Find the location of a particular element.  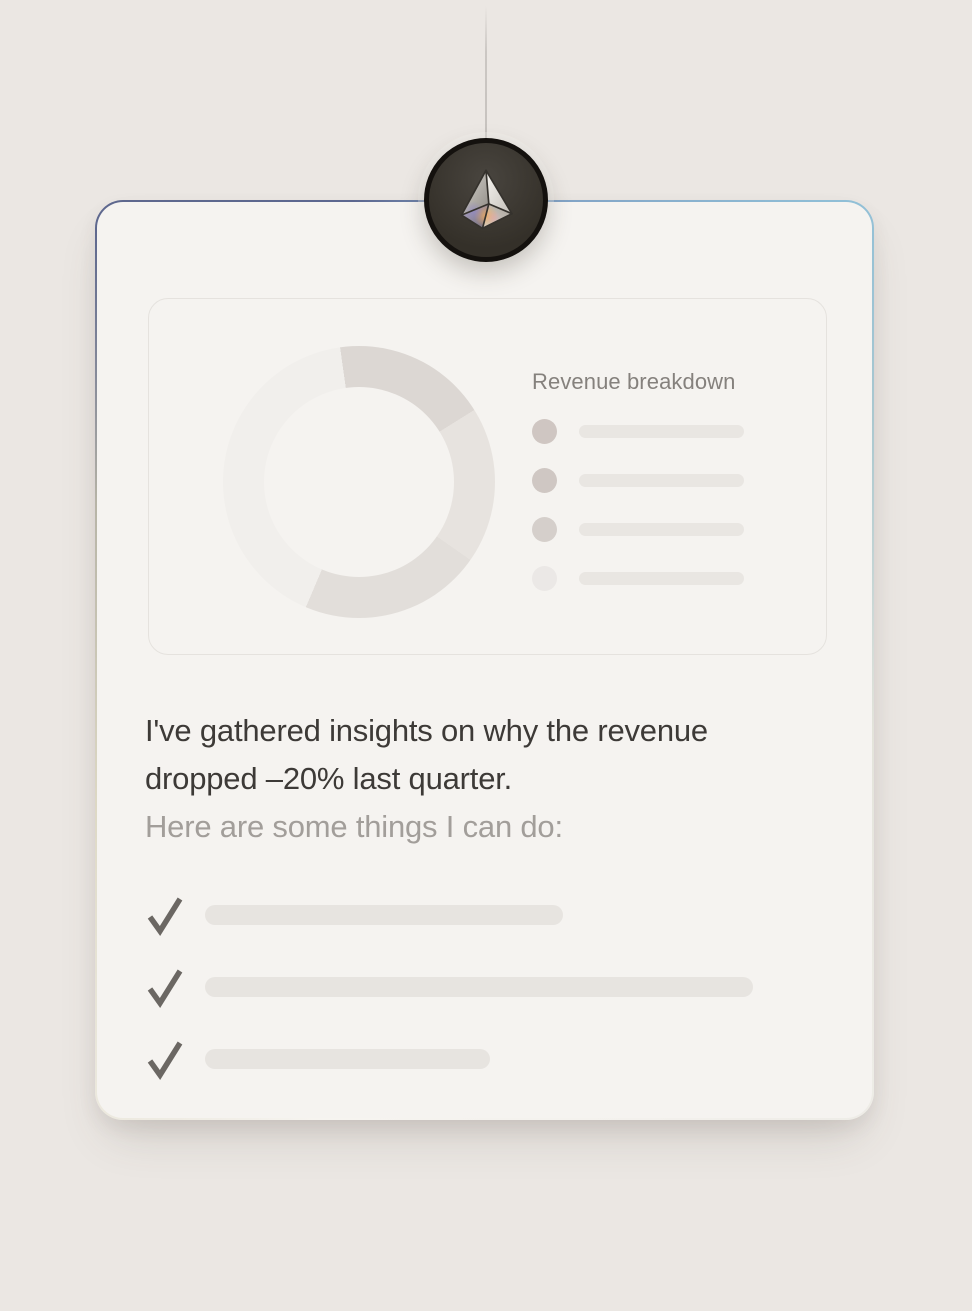

chart-legend: Revenue breakdown is located at coordinates (647, 480).